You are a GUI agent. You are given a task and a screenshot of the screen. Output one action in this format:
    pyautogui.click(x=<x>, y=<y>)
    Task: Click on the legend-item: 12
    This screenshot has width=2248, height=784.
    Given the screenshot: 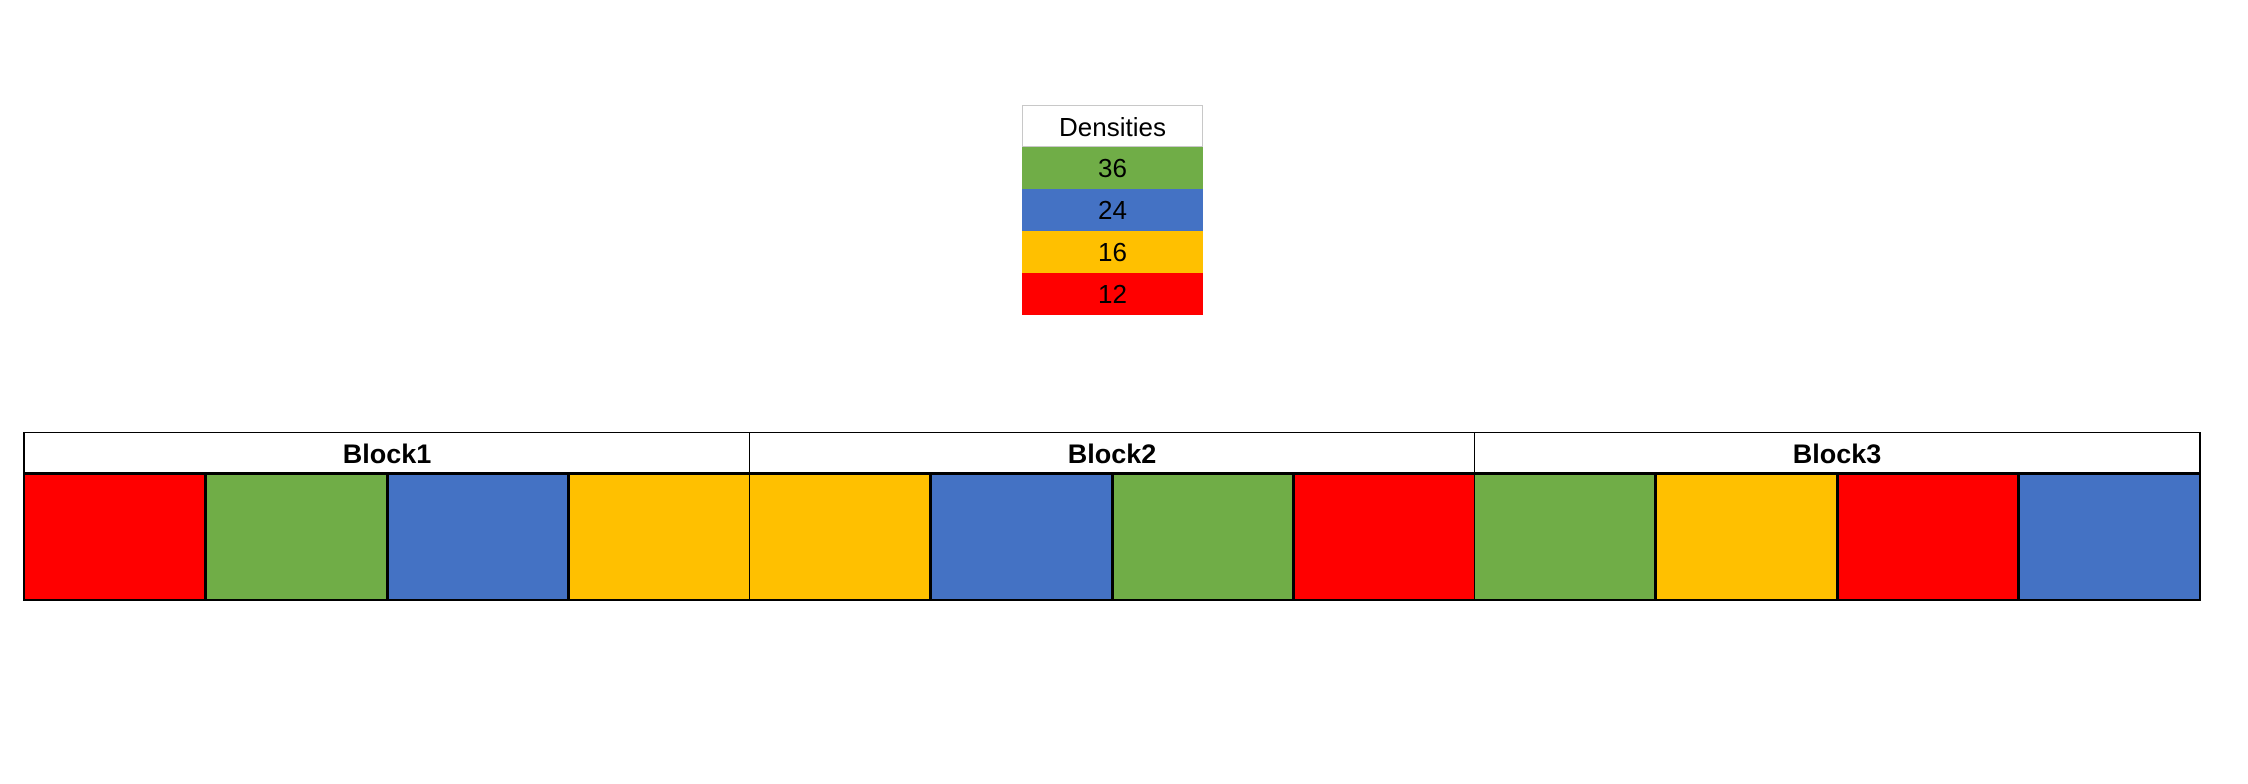 What is the action you would take?
    pyautogui.click(x=1112, y=294)
    